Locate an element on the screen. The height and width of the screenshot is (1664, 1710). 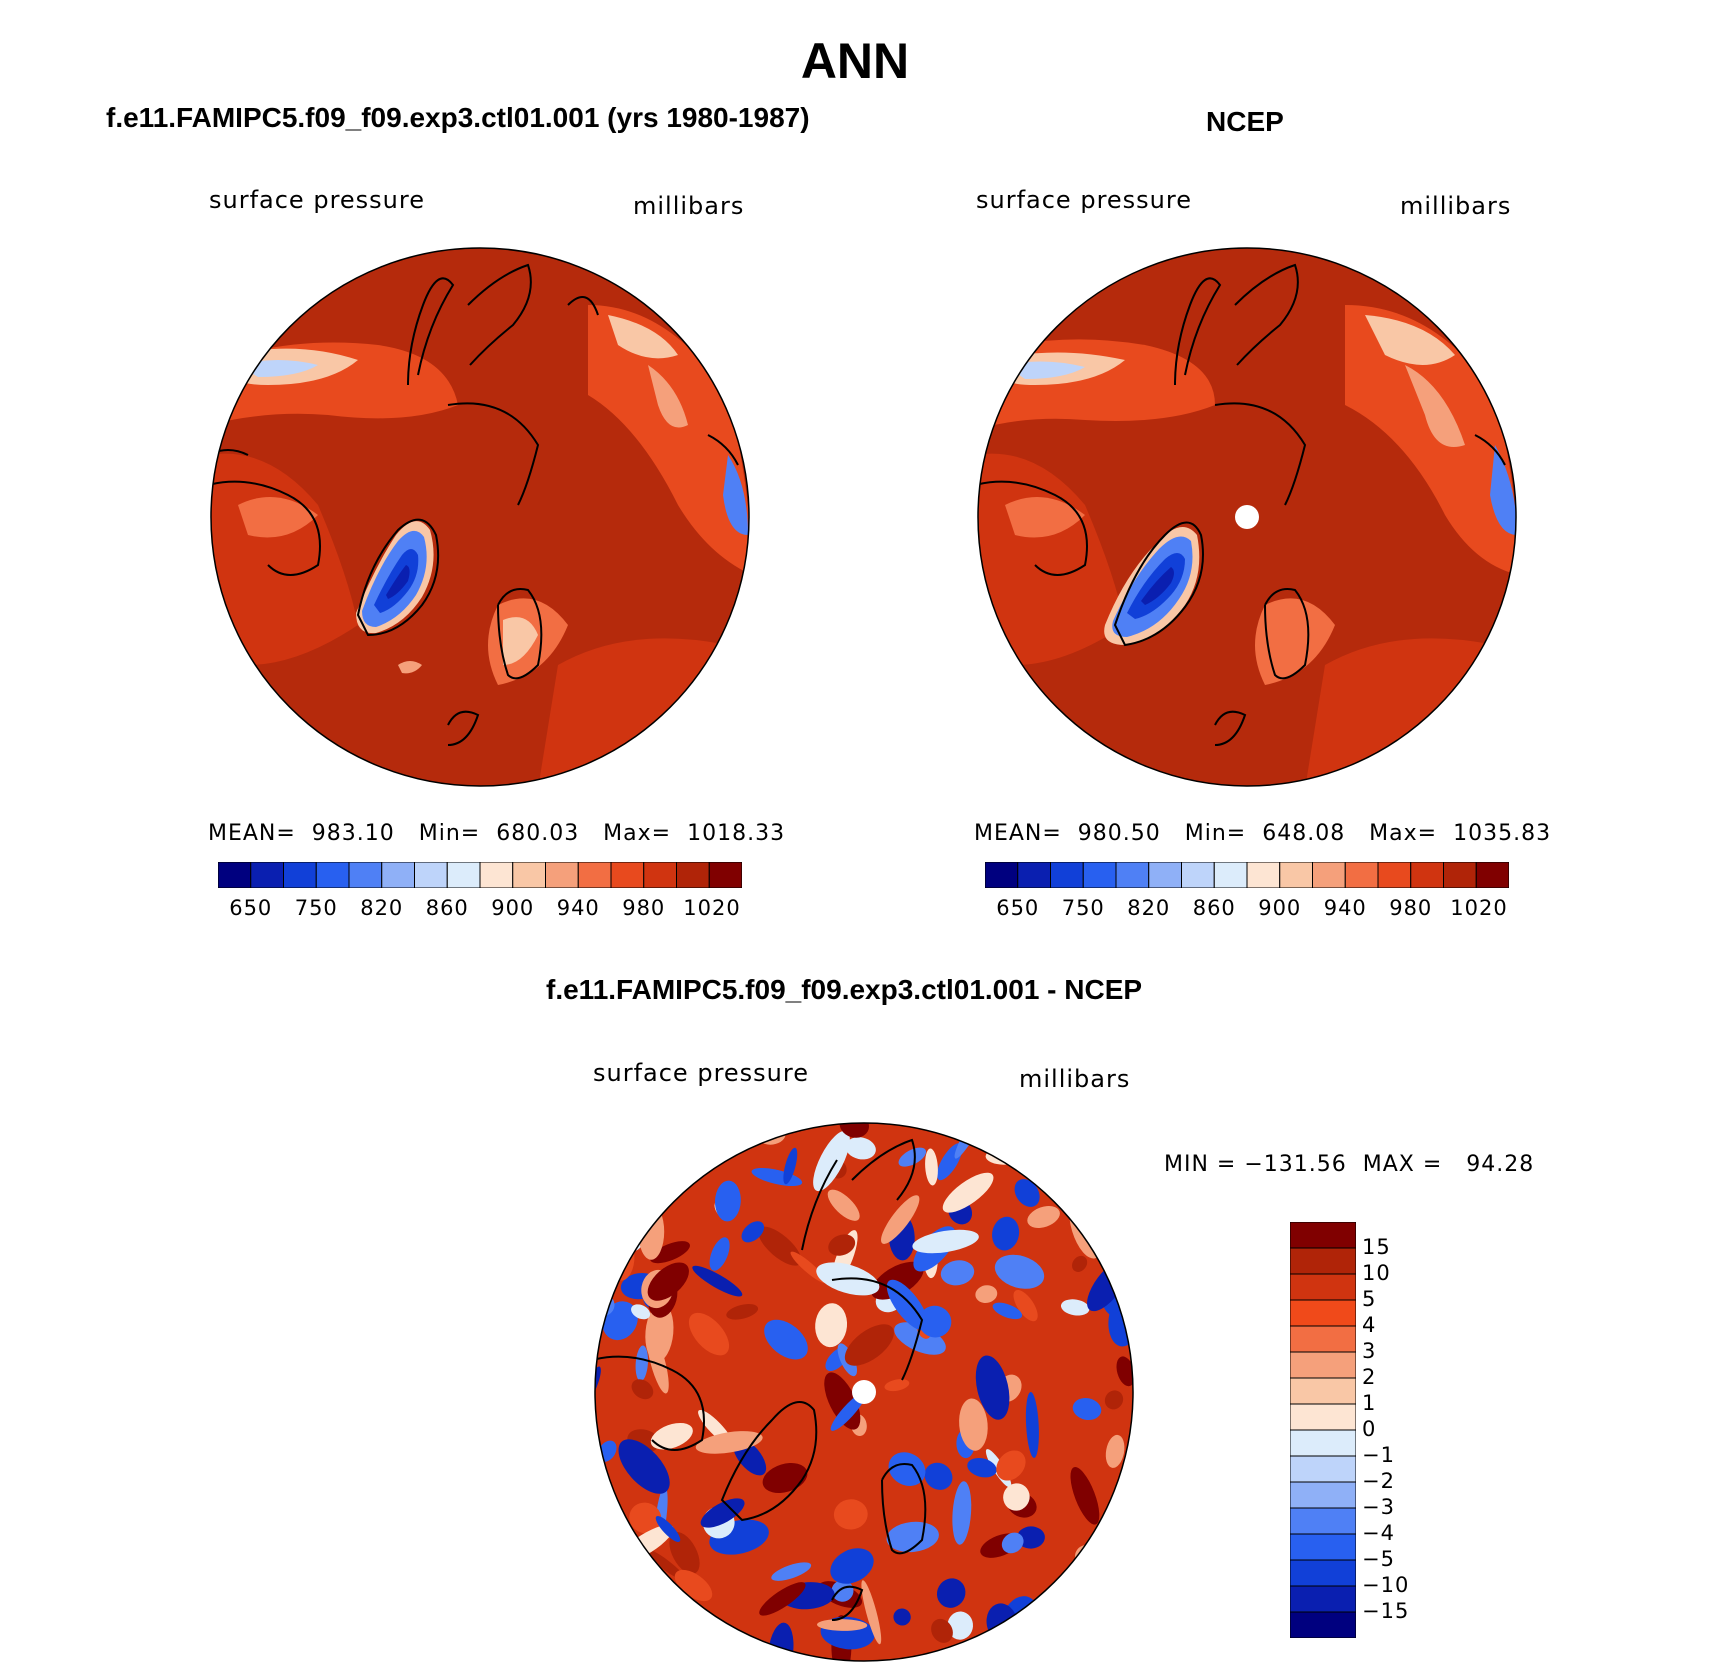
colorbar-tick-label: −3 is located at coordinates (1378, 1507).